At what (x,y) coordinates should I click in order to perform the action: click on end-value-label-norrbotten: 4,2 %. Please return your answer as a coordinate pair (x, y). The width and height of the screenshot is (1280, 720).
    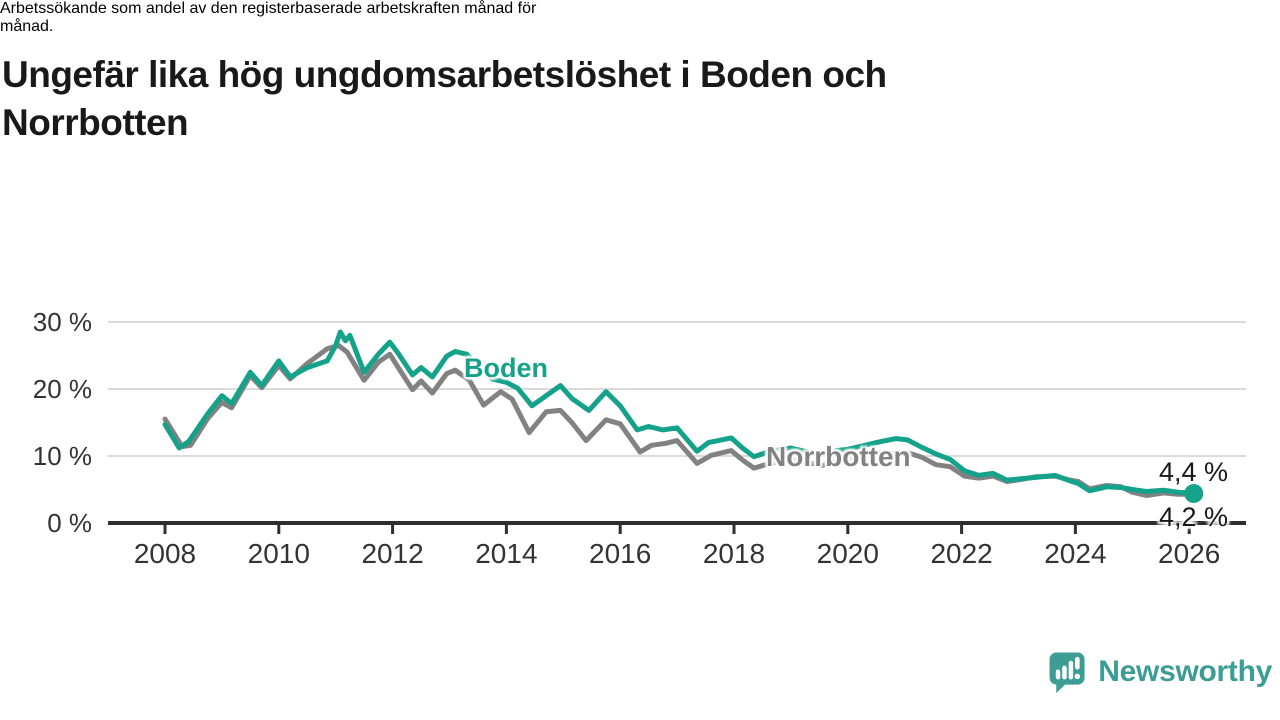
    Looking at the image, I should click on (1193, 517).